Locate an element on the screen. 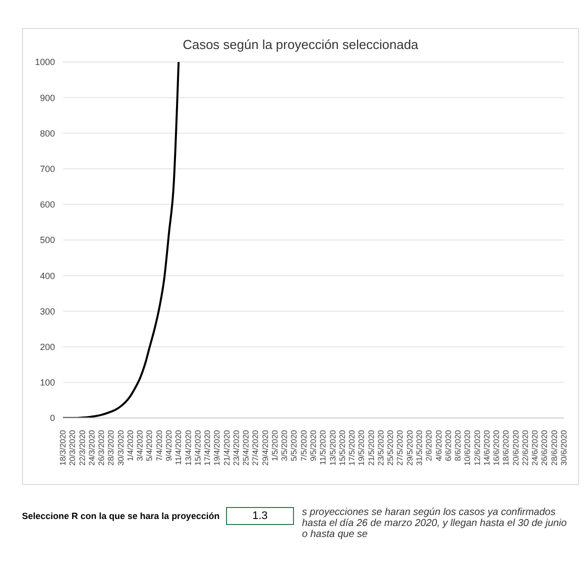  x-tick-label: 27/4/2020 is located at coordinates (255, 447).